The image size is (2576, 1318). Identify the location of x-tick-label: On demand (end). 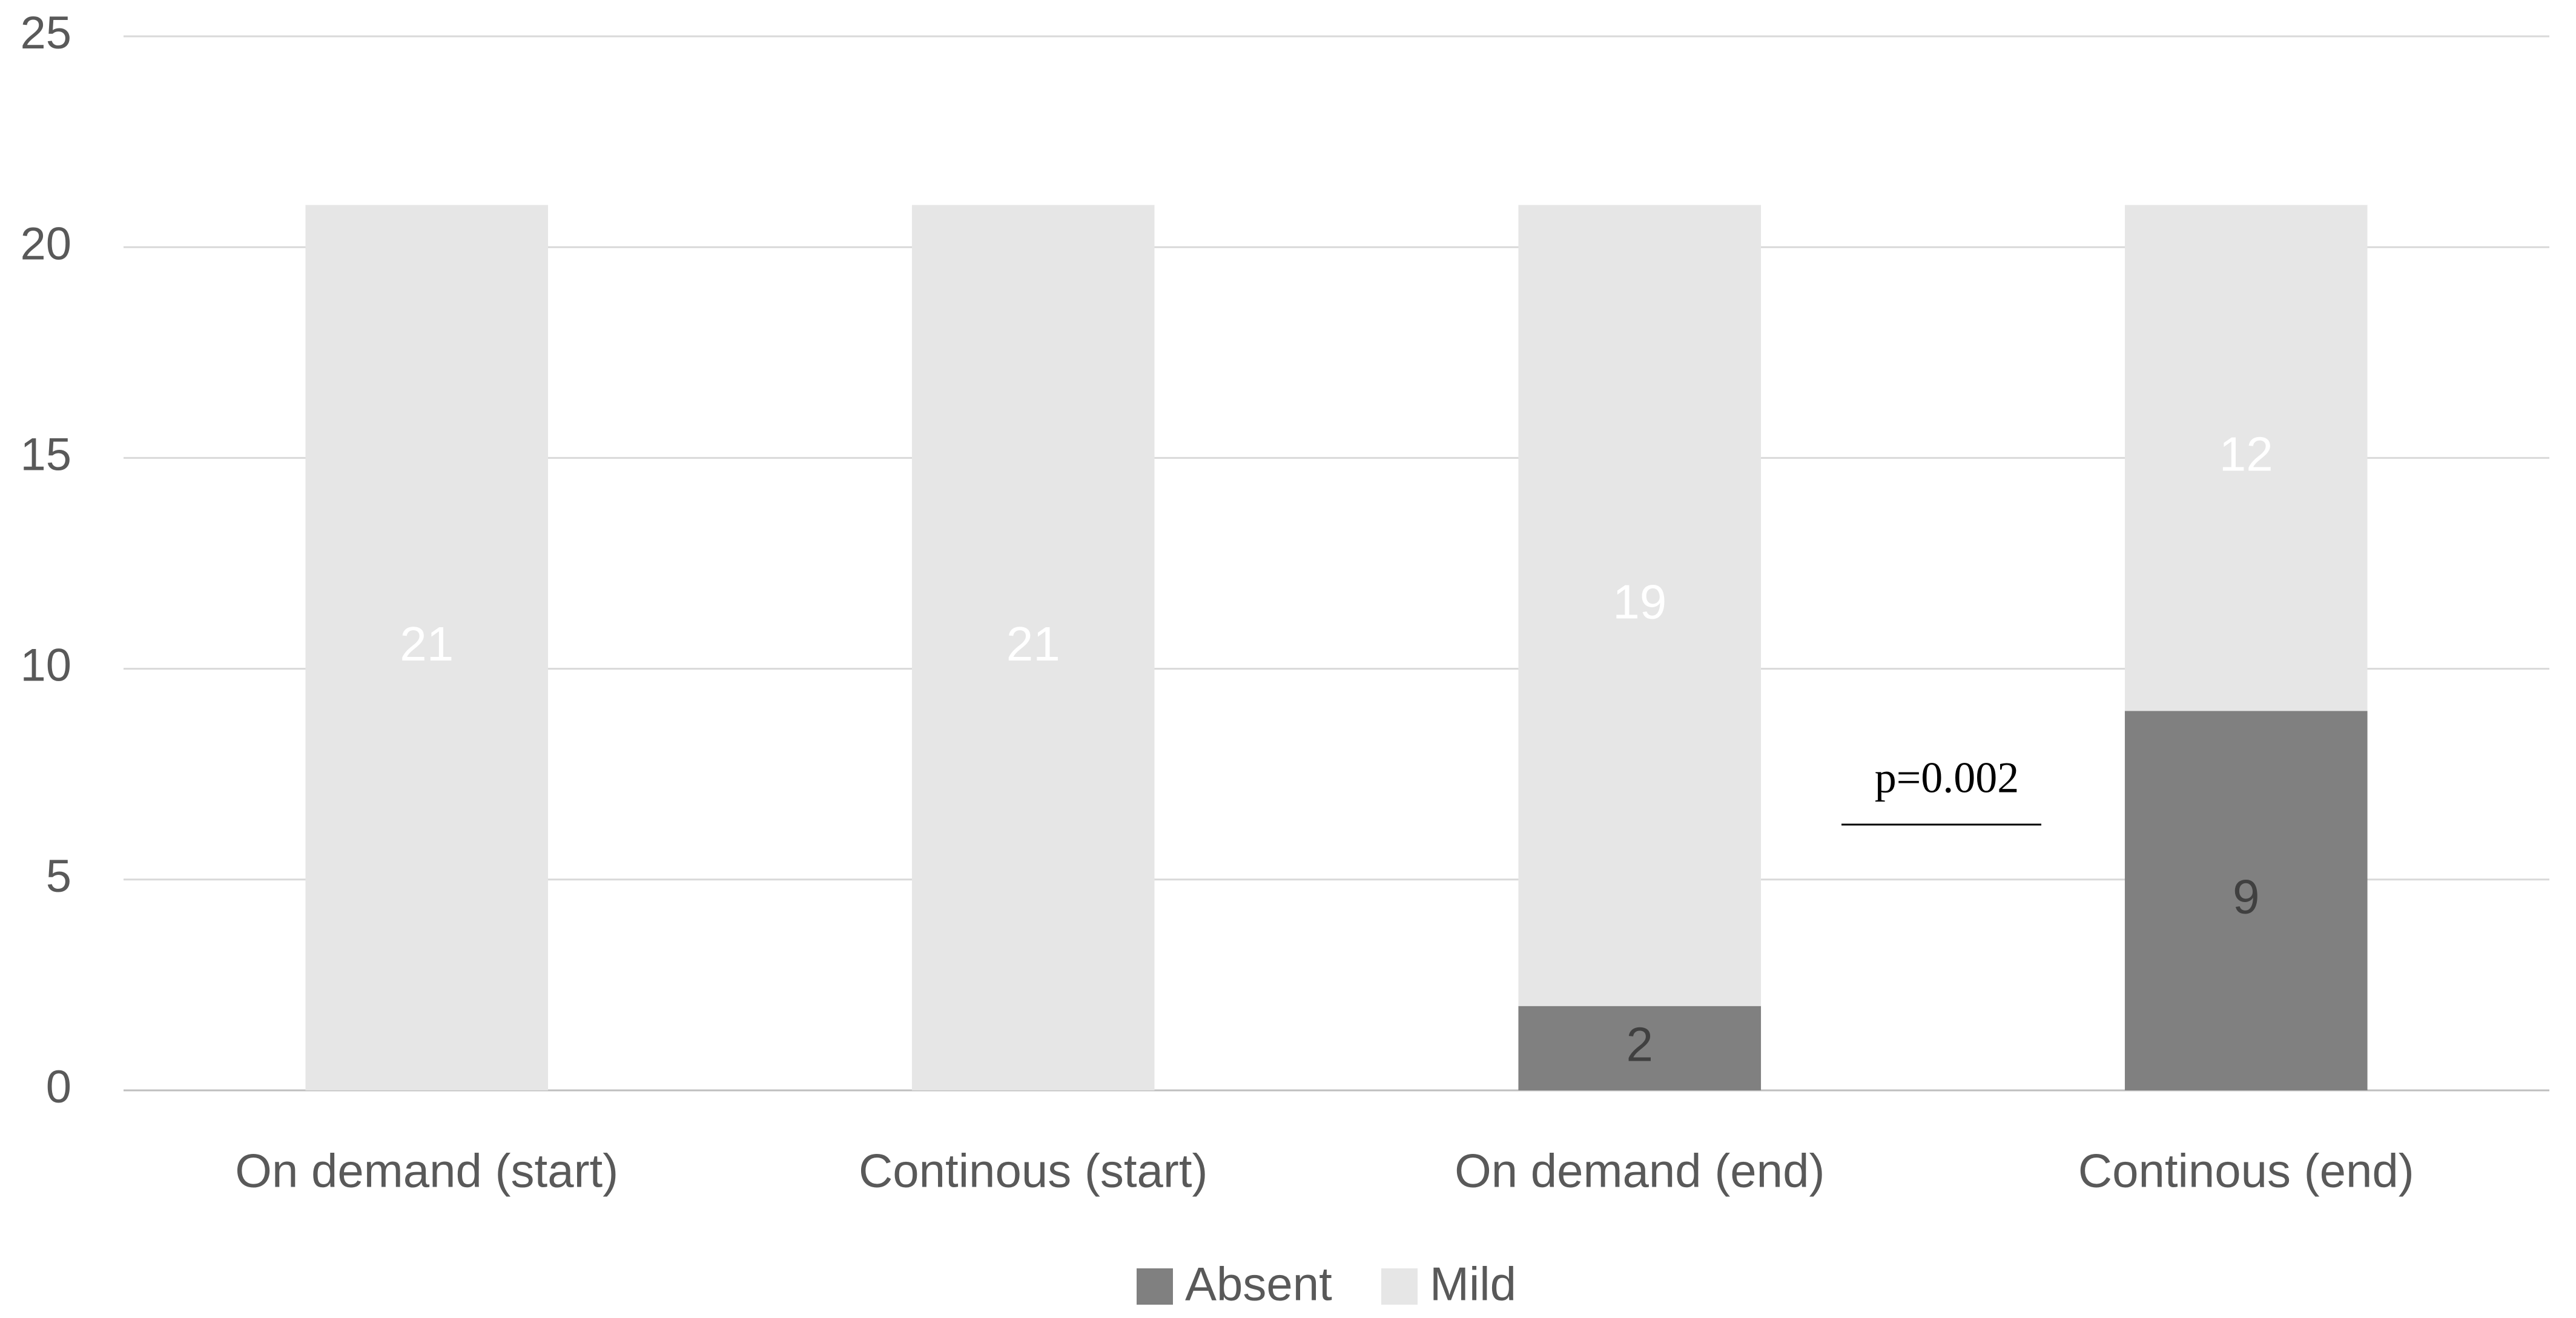
(1640, 1171).